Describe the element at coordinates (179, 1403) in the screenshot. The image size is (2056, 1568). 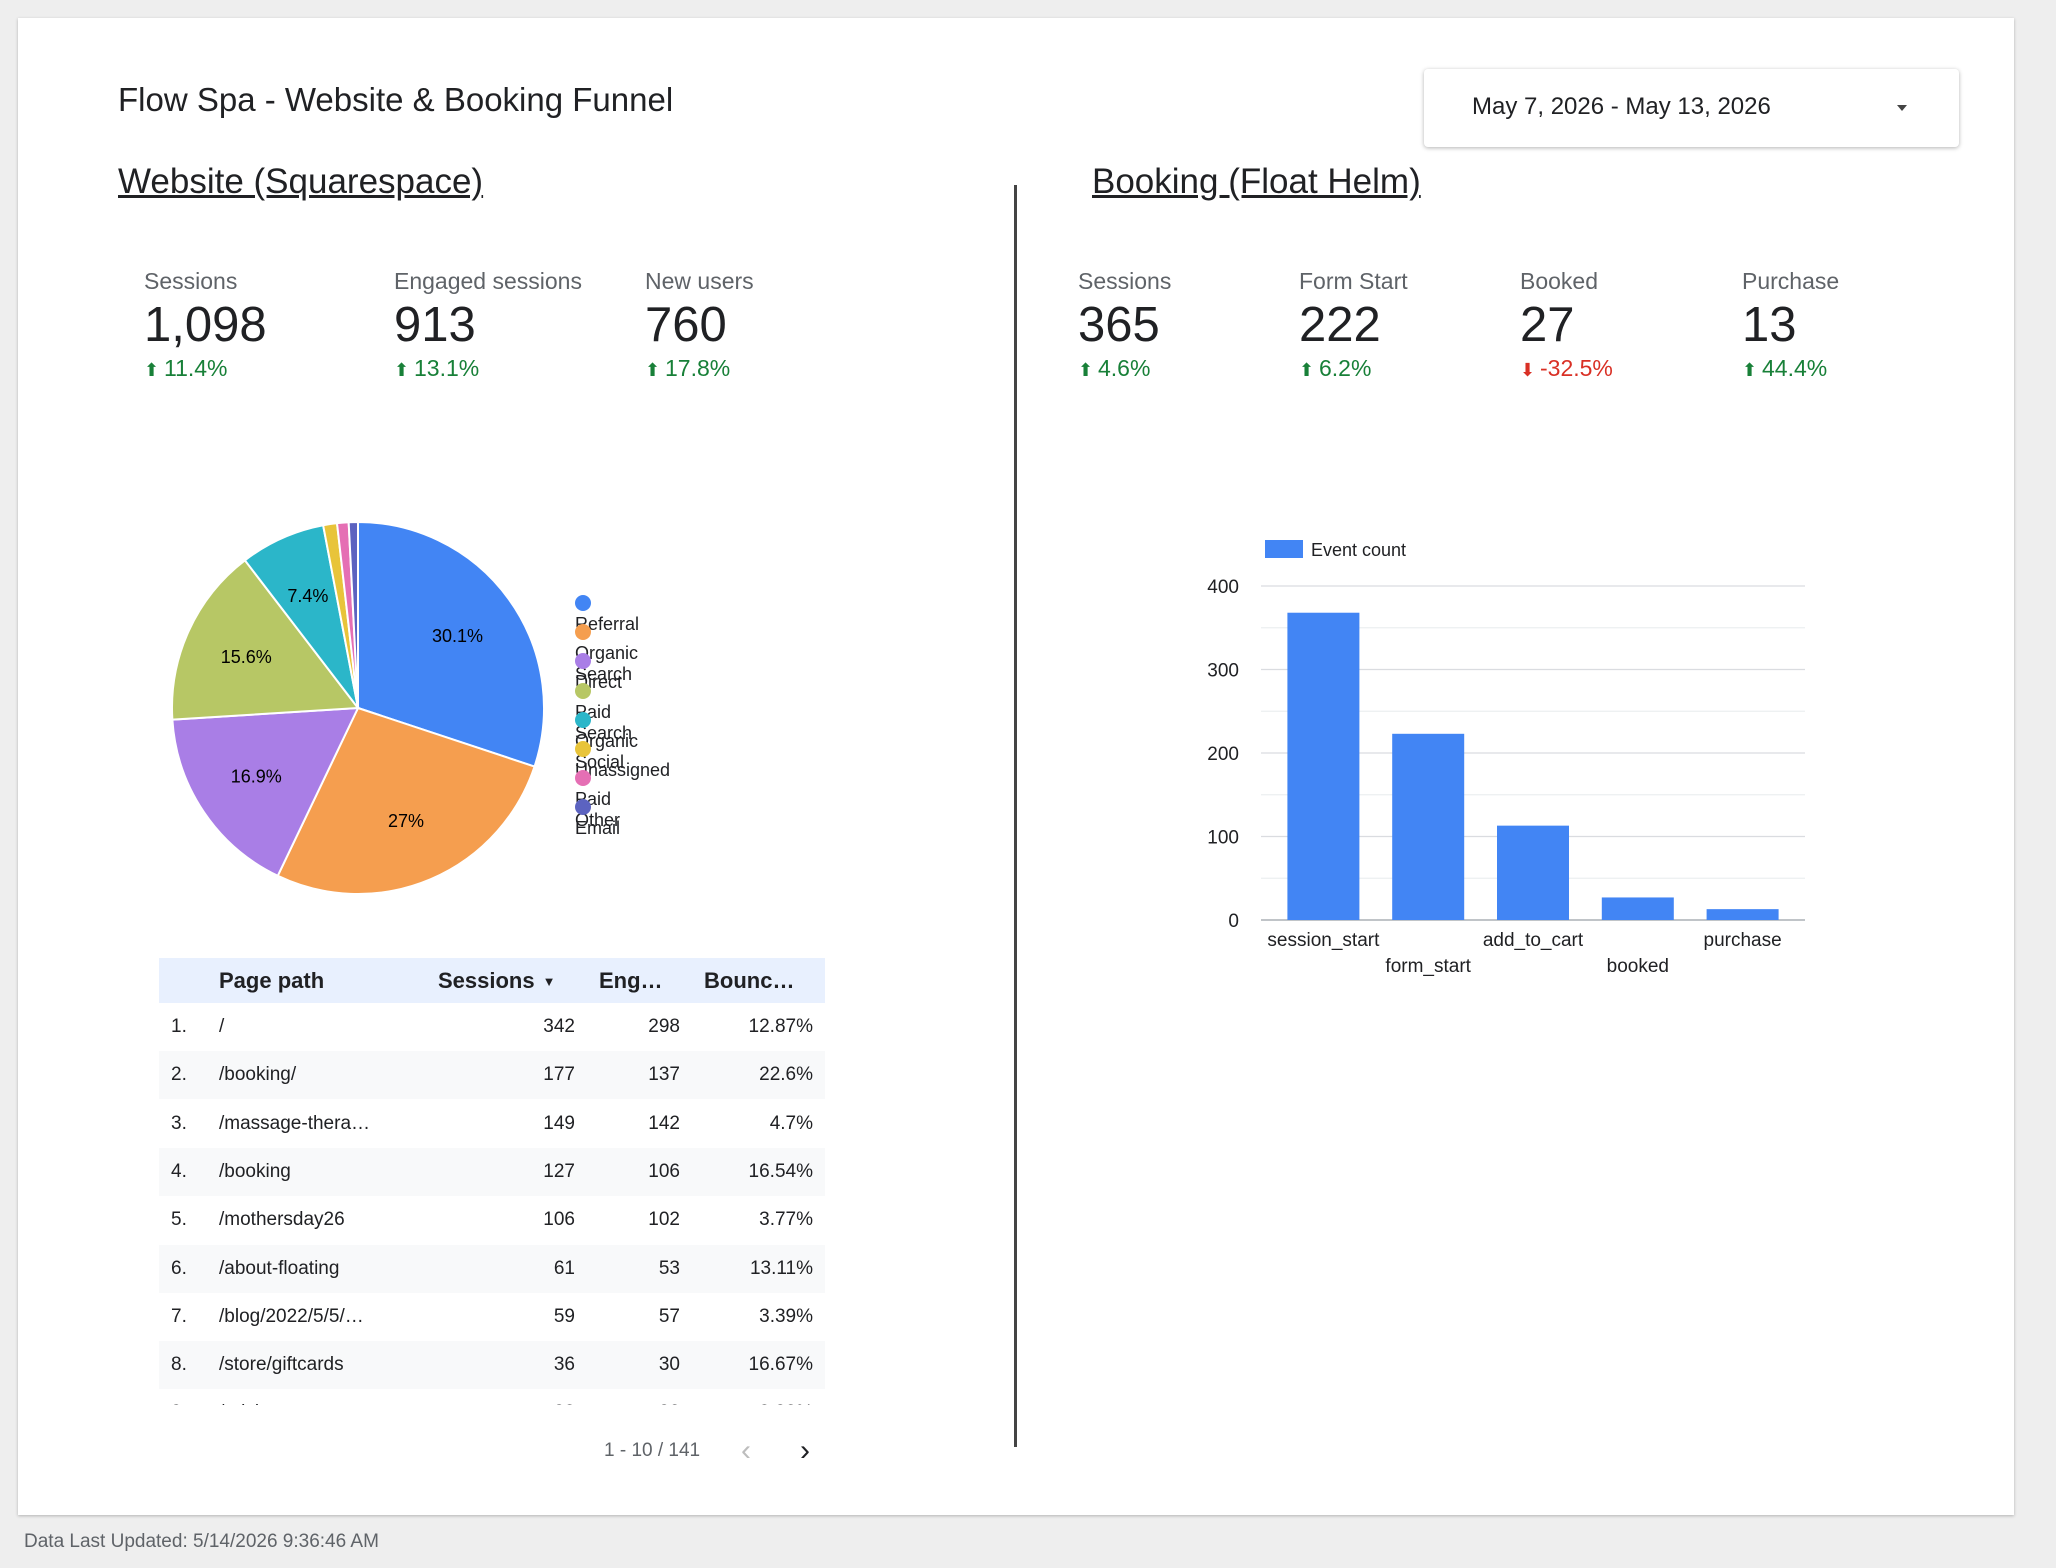
I see `cell-idx: 9.` at that location.